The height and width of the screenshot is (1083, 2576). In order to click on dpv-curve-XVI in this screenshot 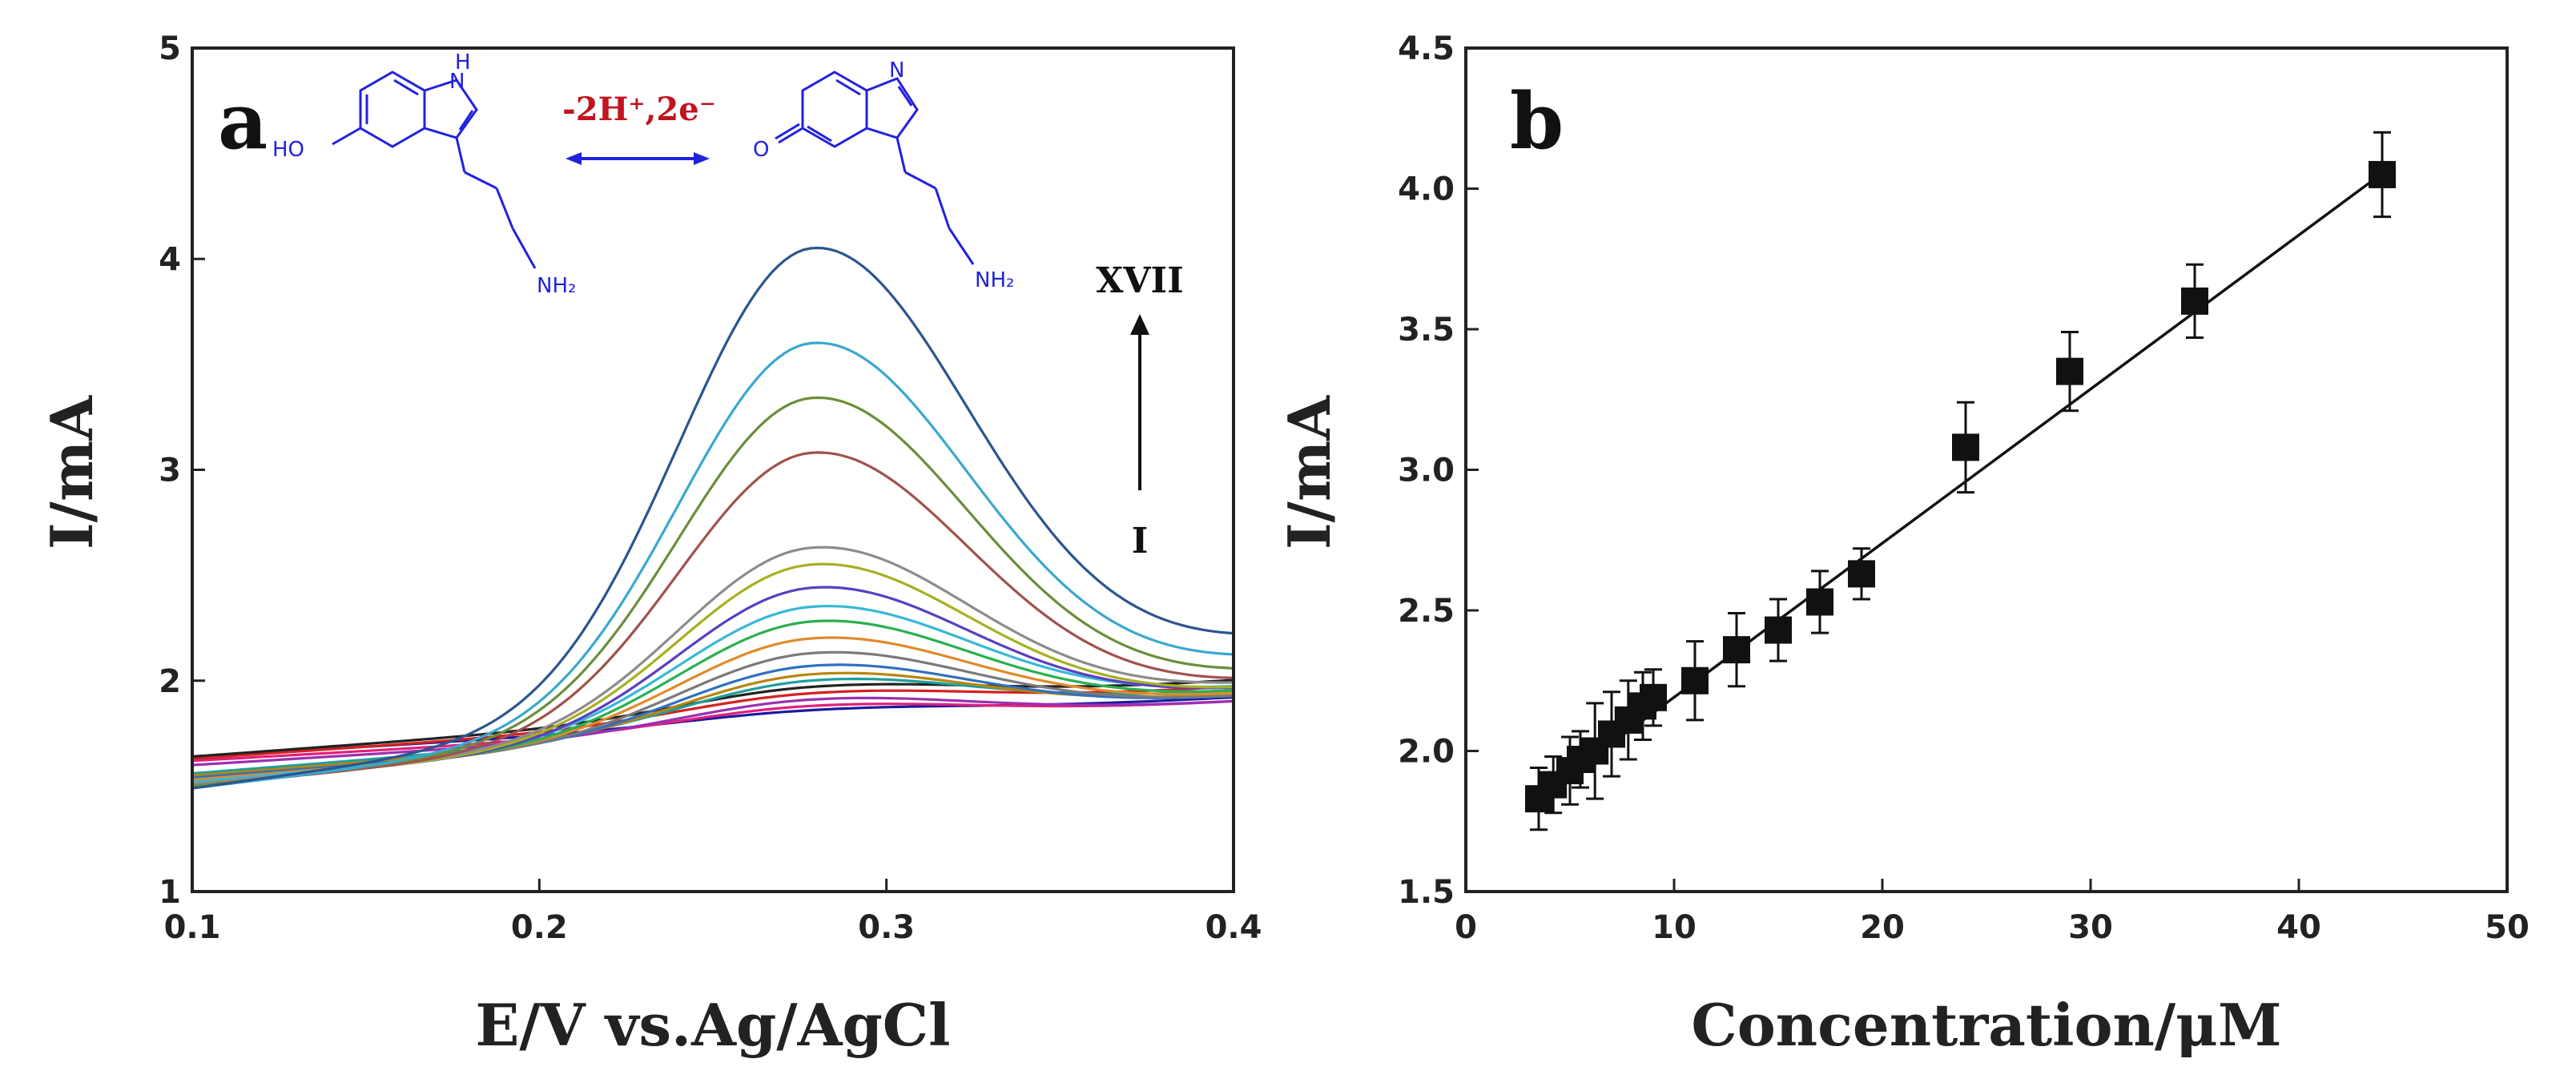, I will do `click(712, 619)`.